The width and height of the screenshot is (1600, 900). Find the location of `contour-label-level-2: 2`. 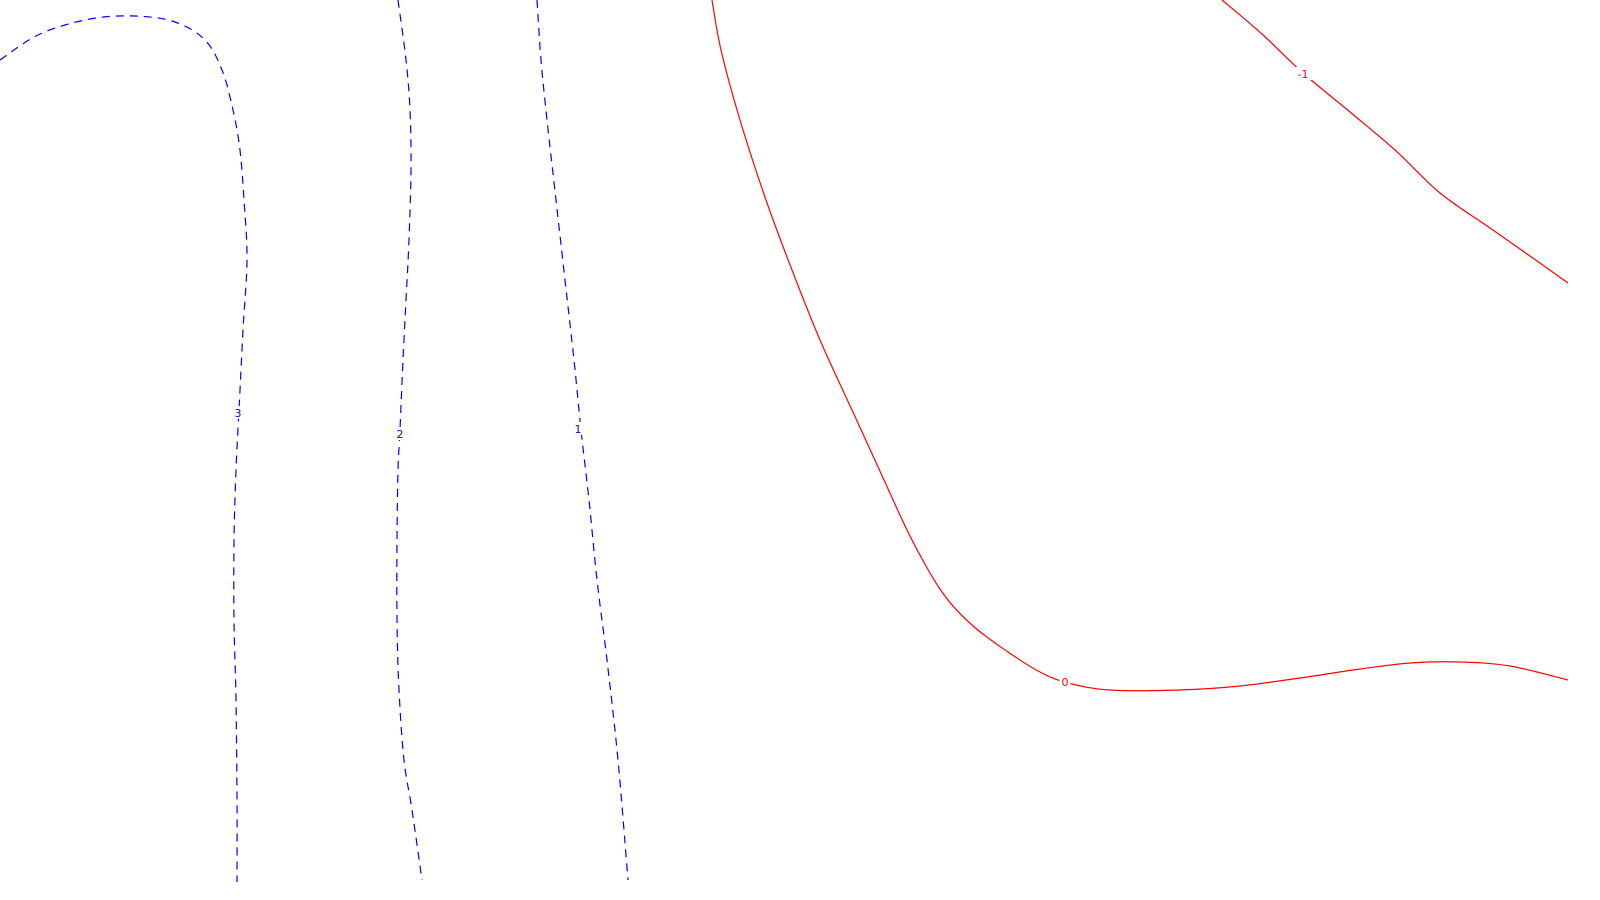

contour-label-level-2: 2 is located at coordinates (400, 434).